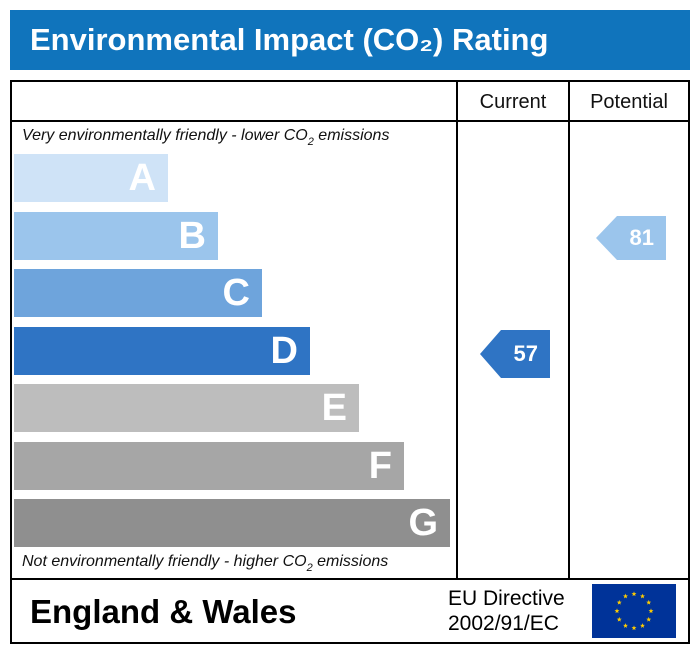 The image size is (700, 652). I want to click on bottom-note-subscript: 2, so click(309, 568).